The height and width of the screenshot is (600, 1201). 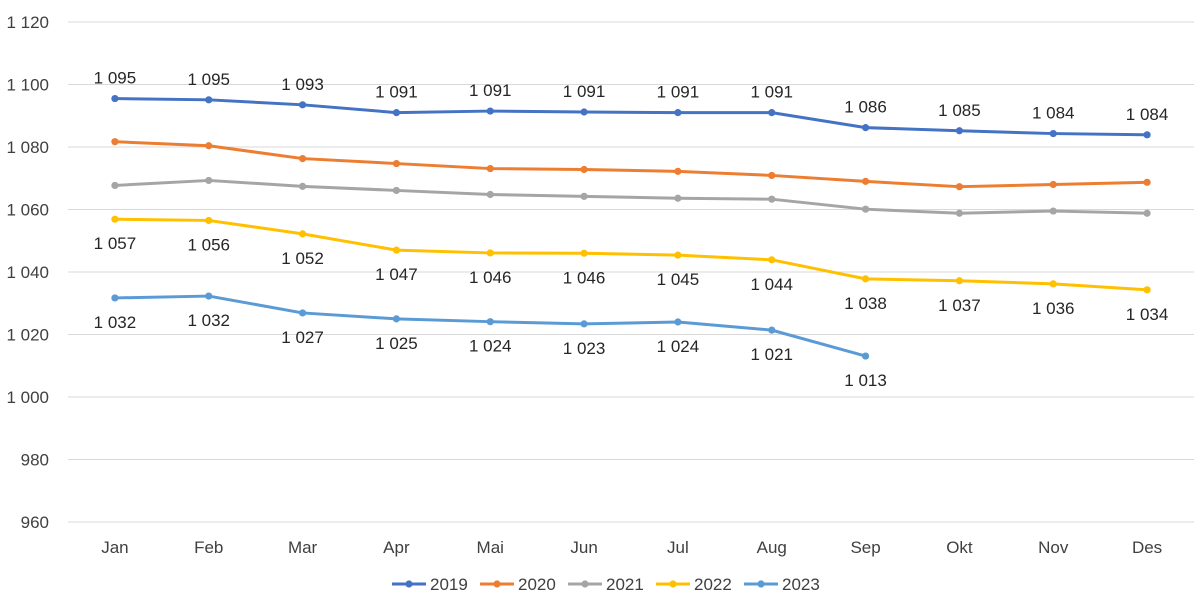 I want to click on legend-label-2021: 2021, so click(x=625, y=584).